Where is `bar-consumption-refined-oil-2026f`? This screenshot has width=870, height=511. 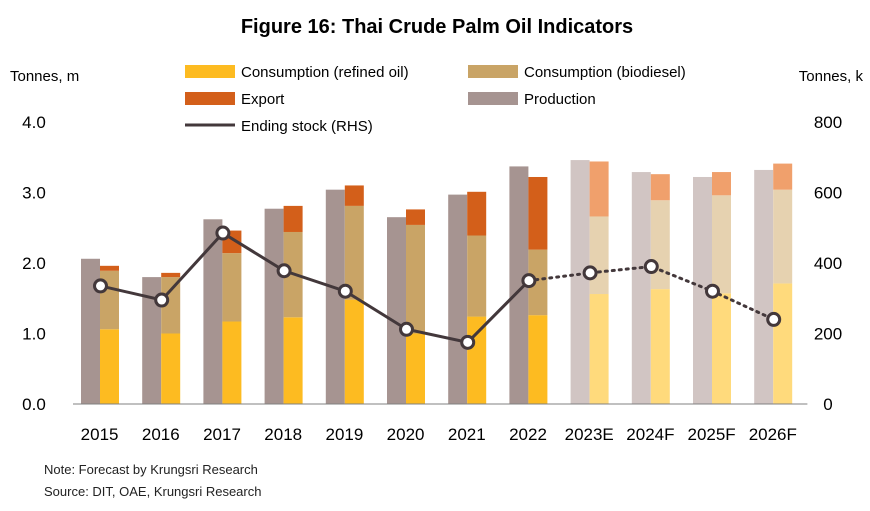
bar-consumption-refined-oil-2026f is located at coordinates (783, 343).